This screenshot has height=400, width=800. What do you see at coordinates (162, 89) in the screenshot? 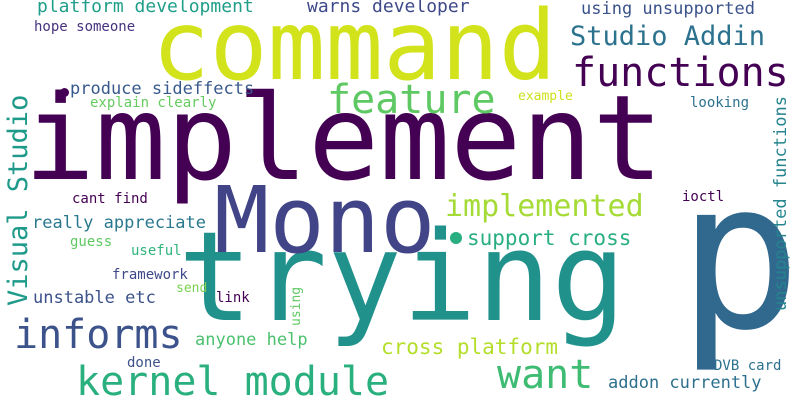
I see `word-produce-sideffects: produce sideffects` at bounding box center [162, 89].